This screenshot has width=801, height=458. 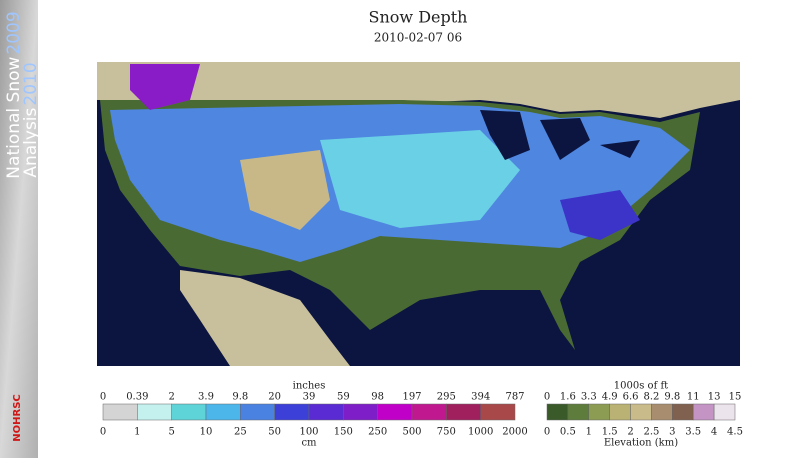 What do you see at coordinates (418, 38) in the screenshot?
I see `date: 2010-02-07 06` at bounding box center [418, 38].